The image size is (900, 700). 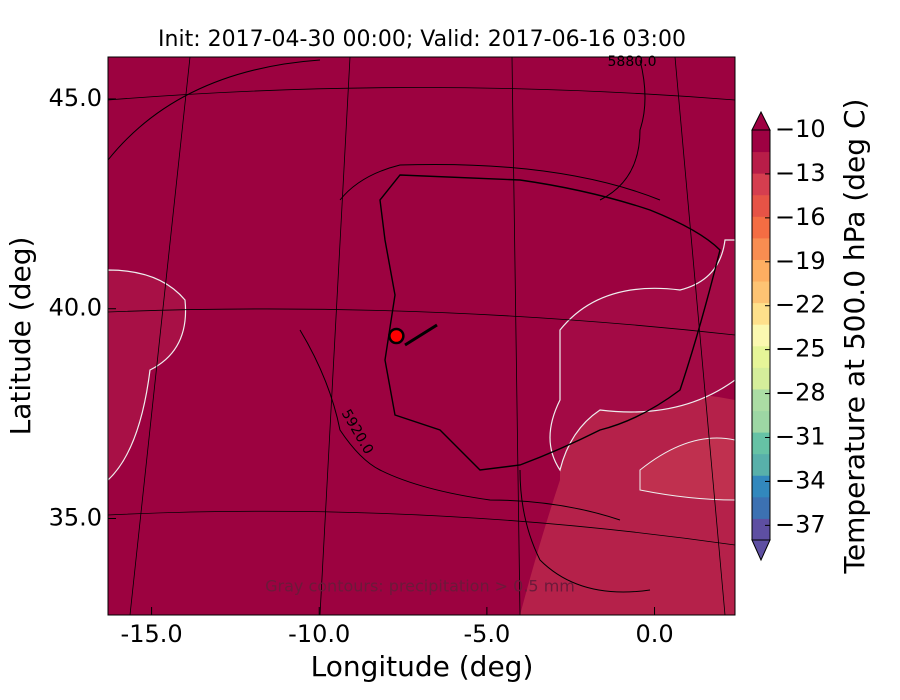 What do you see at coordinates (800, 349) in the screenshot?
I see `colorbar-tick-label: −25` at bounding box center [800, 349].